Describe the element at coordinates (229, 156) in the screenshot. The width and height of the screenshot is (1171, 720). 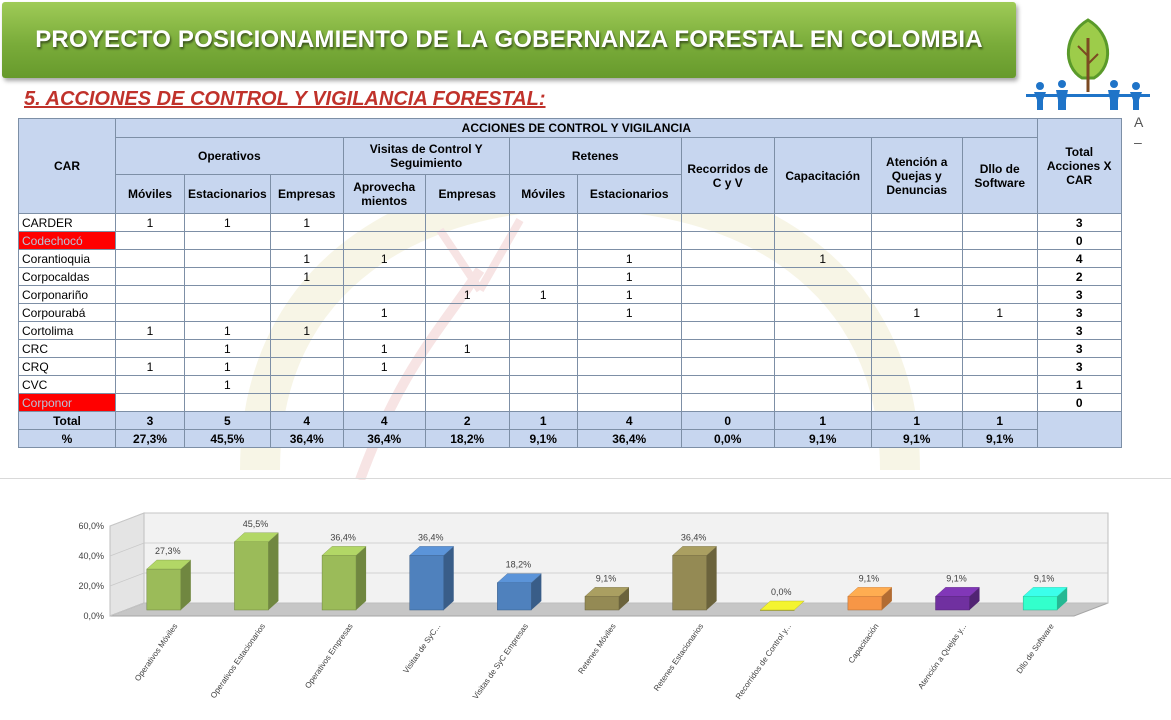
I see `header-operativos: Operativos` at that location.